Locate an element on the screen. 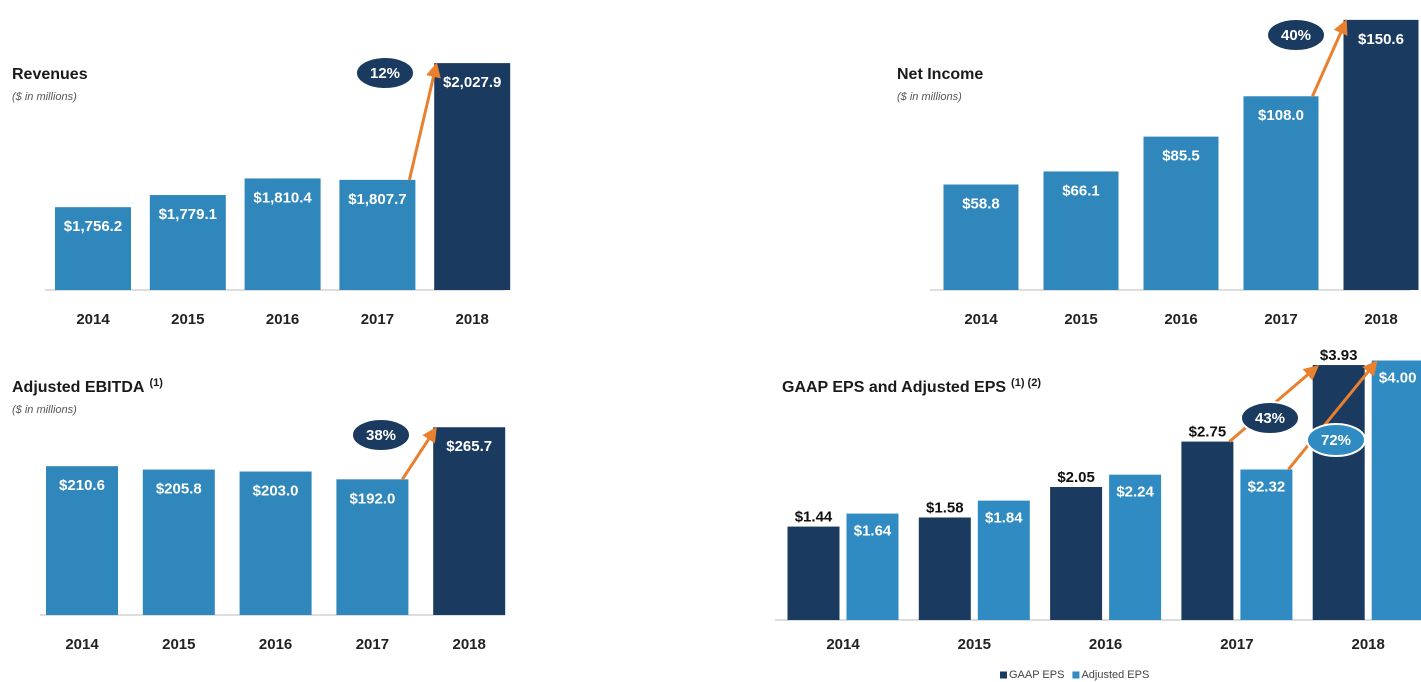 The width and height of the screenshot is (1421, 682). value-label: $2,027.9 is located at coordinates (472, 82).